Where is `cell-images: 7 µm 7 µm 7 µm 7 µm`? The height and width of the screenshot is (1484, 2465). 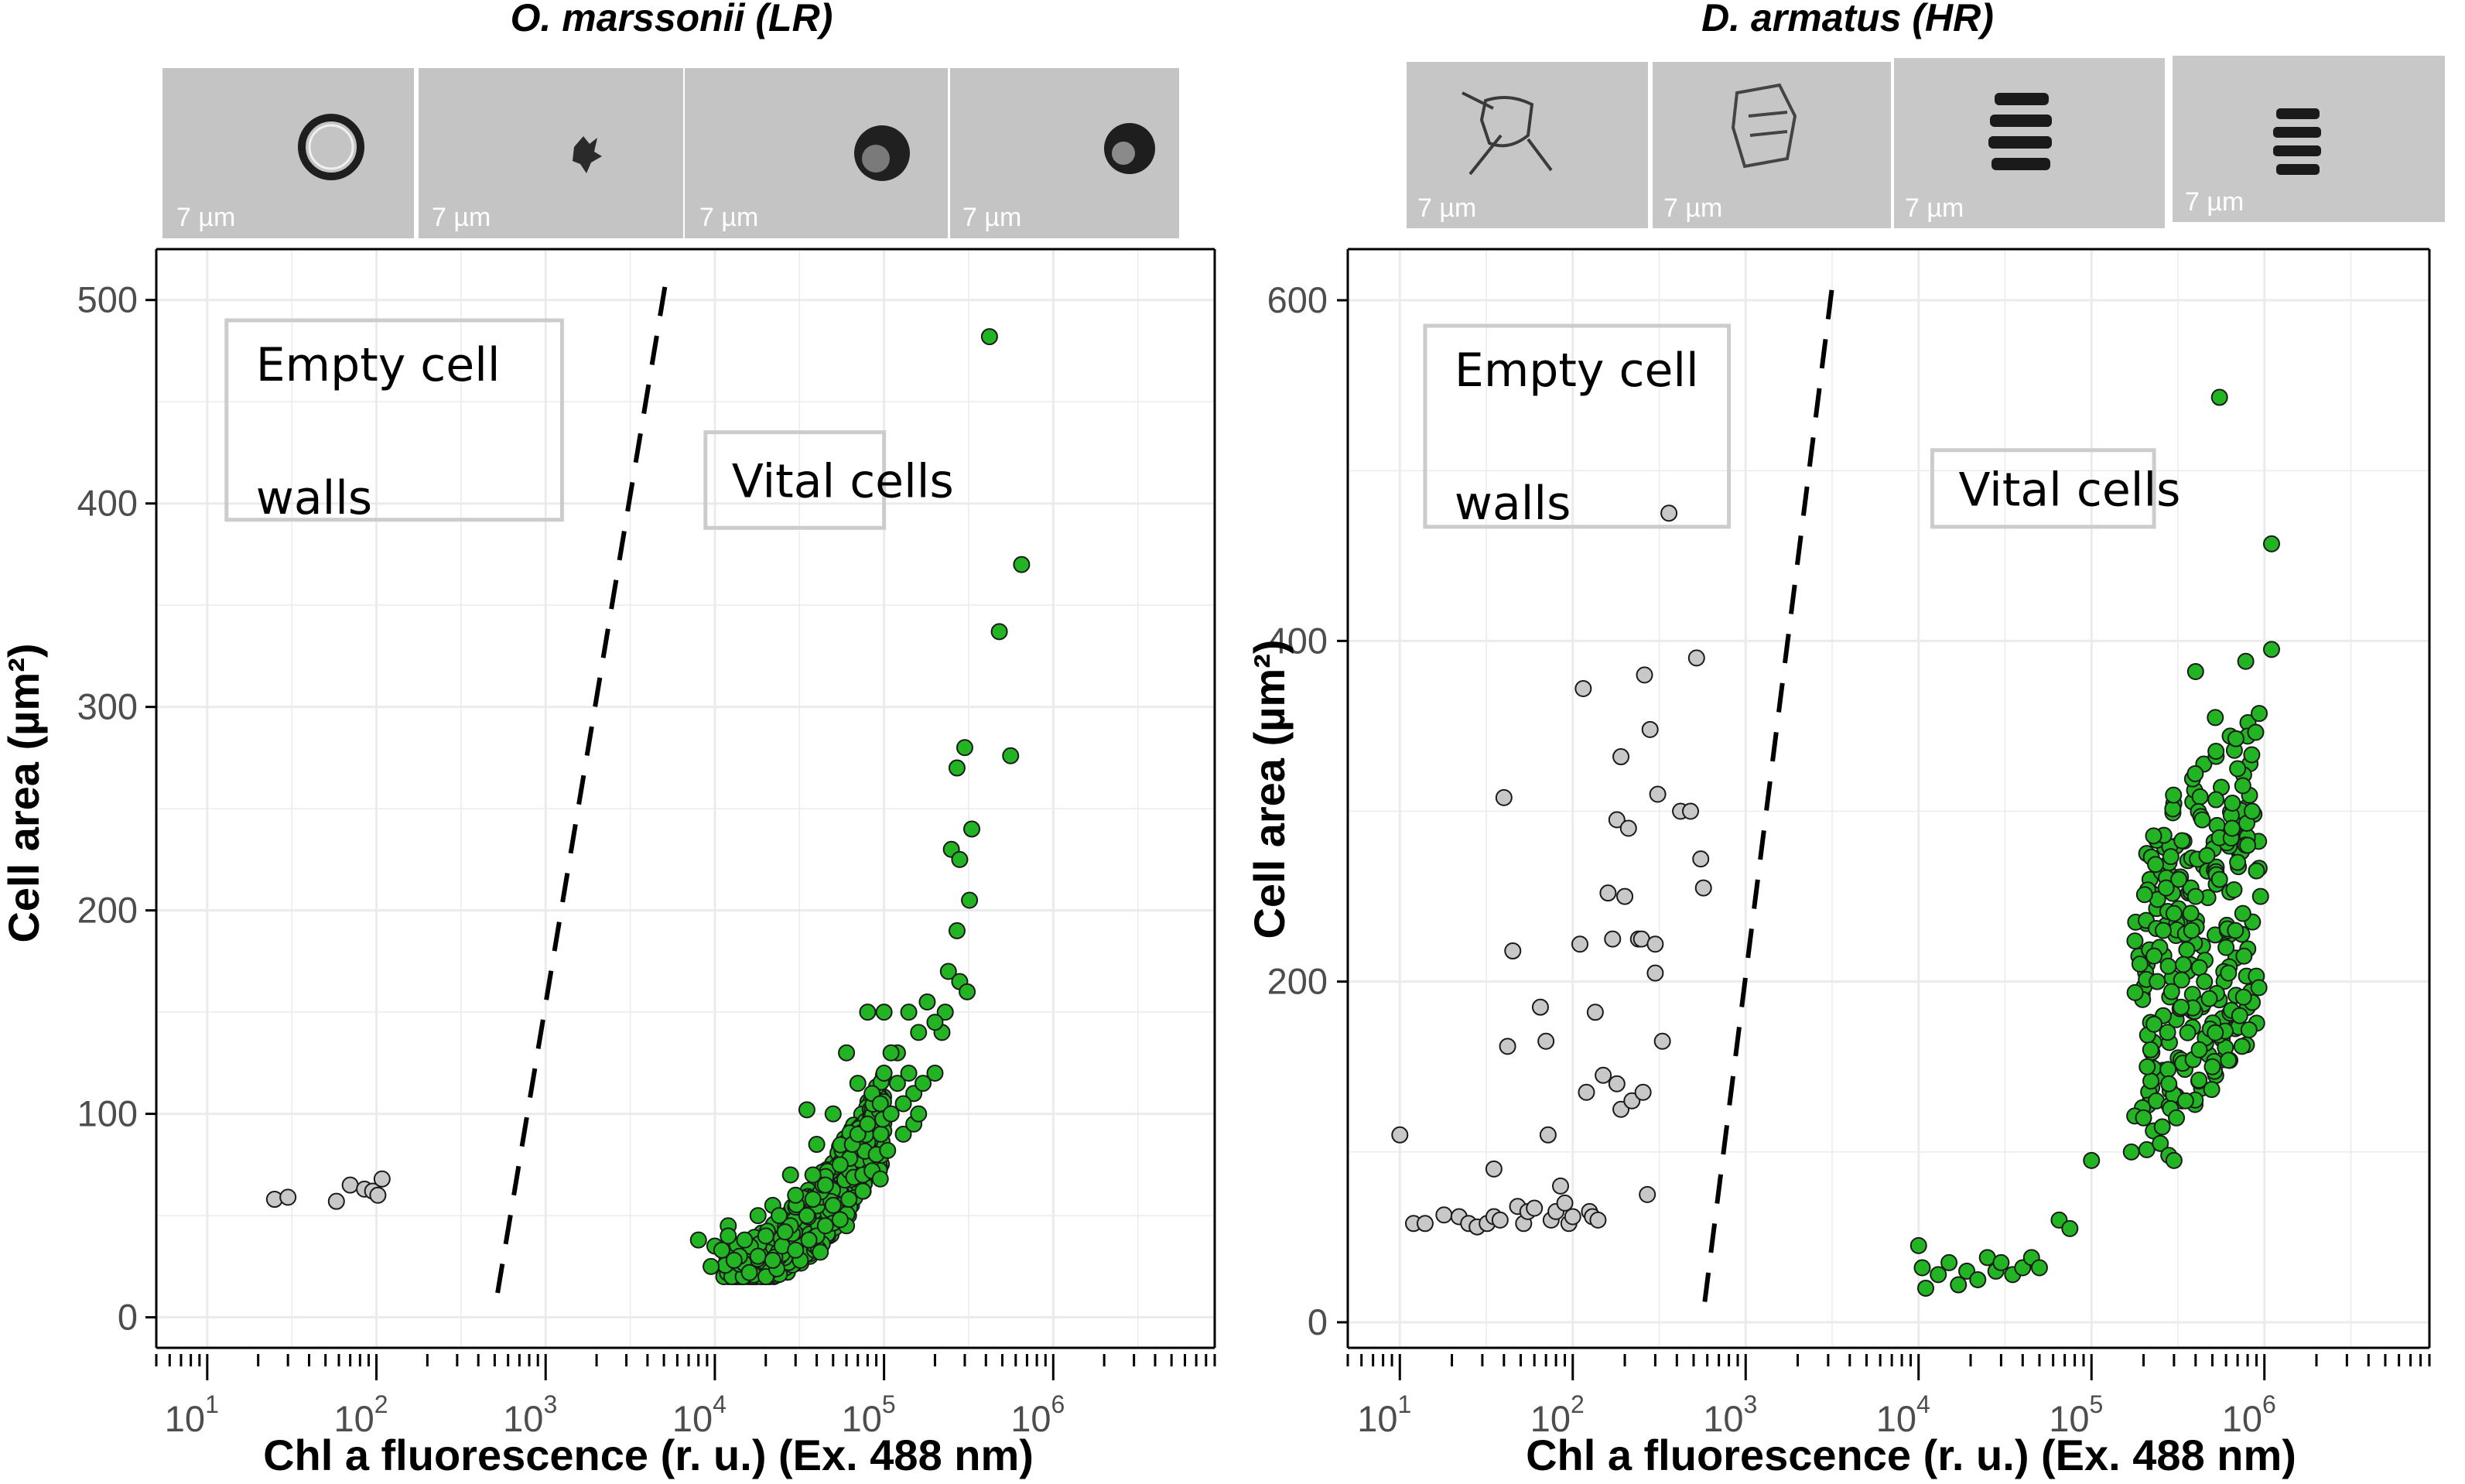 cell-images: 7 µm 7 µm 7 µm 7 µm is located at coordinates (1926, 142).